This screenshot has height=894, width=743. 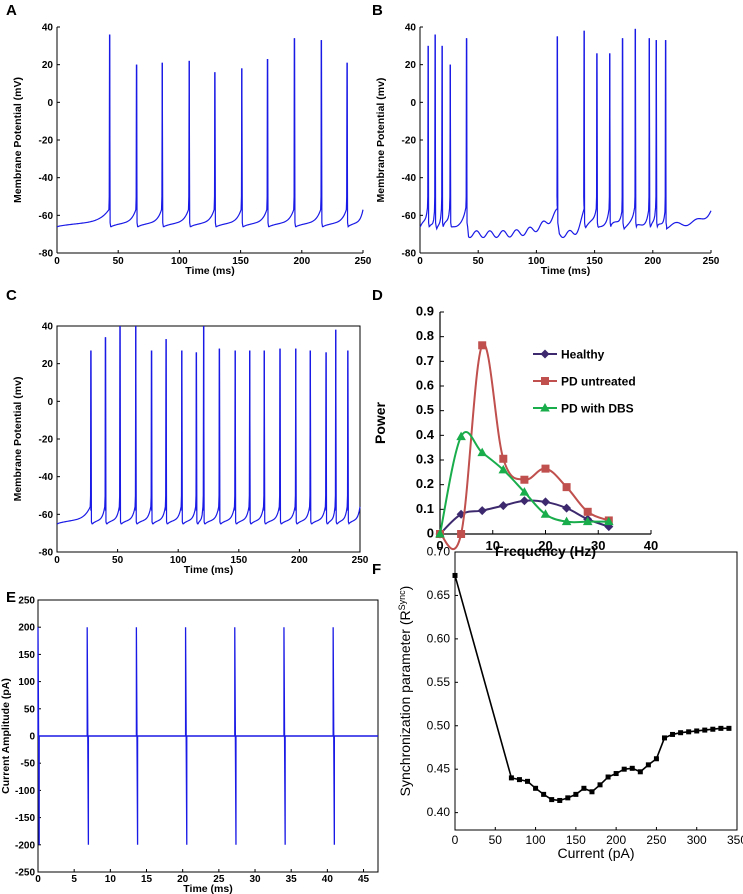 I want to click on x-tick-label: 45, so click(x=364, y=879).